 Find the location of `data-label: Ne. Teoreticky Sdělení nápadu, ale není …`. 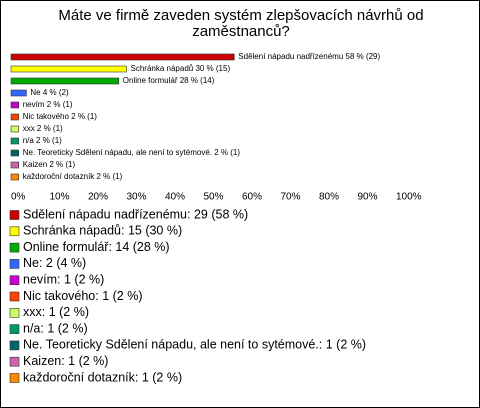

data-label: Ne. Teoreticky Sdělení nápadu, ale není … is located at coordinates (132, 152).